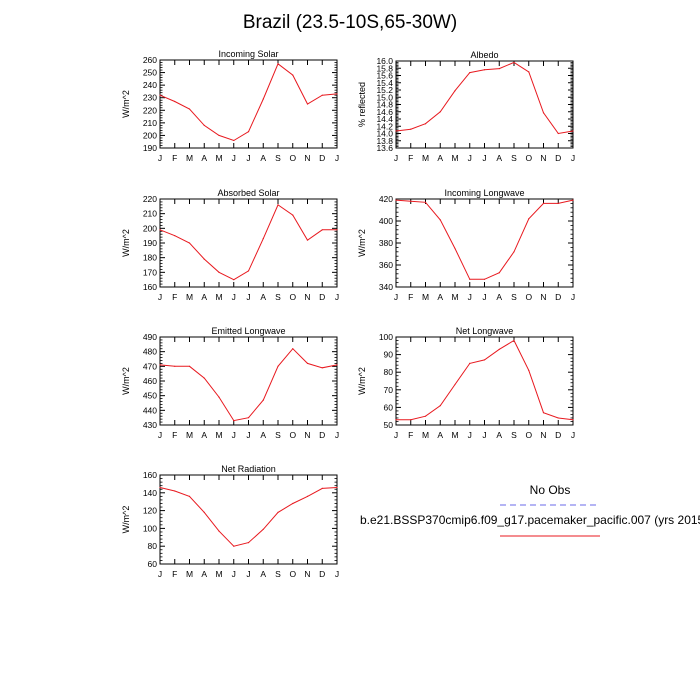 The height and width of the screenshot is (700, 700). What do you see at coordinates (150, 258) in the screenshot?
I see `y-tick-label: 180` at bounding box center [150, 258].